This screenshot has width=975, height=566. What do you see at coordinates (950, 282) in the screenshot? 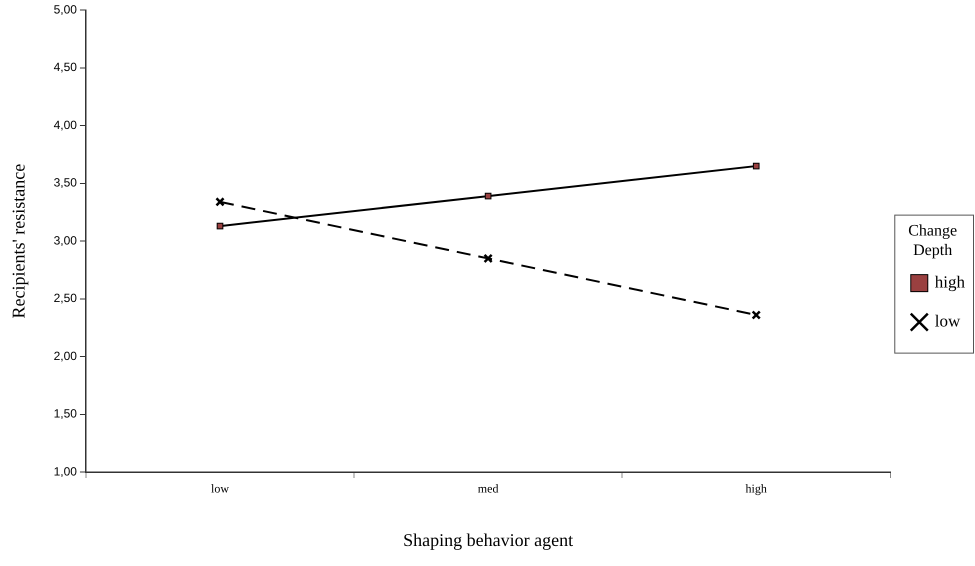
I see `legend-label: high` at bounding box center [950, 282].